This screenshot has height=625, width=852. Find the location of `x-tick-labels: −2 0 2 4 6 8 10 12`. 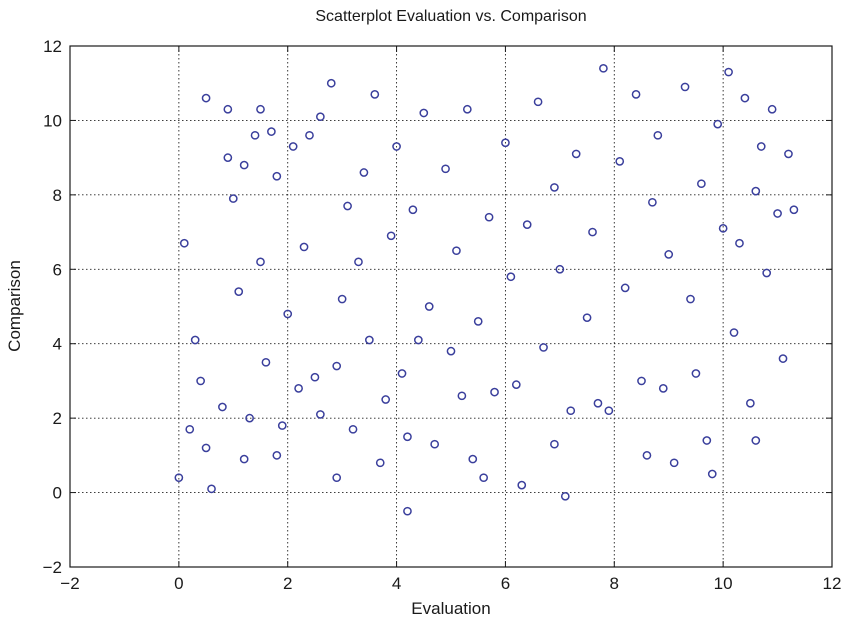

x-tick-labels: −2 0 2 4 6 8 10 12 is located at coordinates (450, 583).